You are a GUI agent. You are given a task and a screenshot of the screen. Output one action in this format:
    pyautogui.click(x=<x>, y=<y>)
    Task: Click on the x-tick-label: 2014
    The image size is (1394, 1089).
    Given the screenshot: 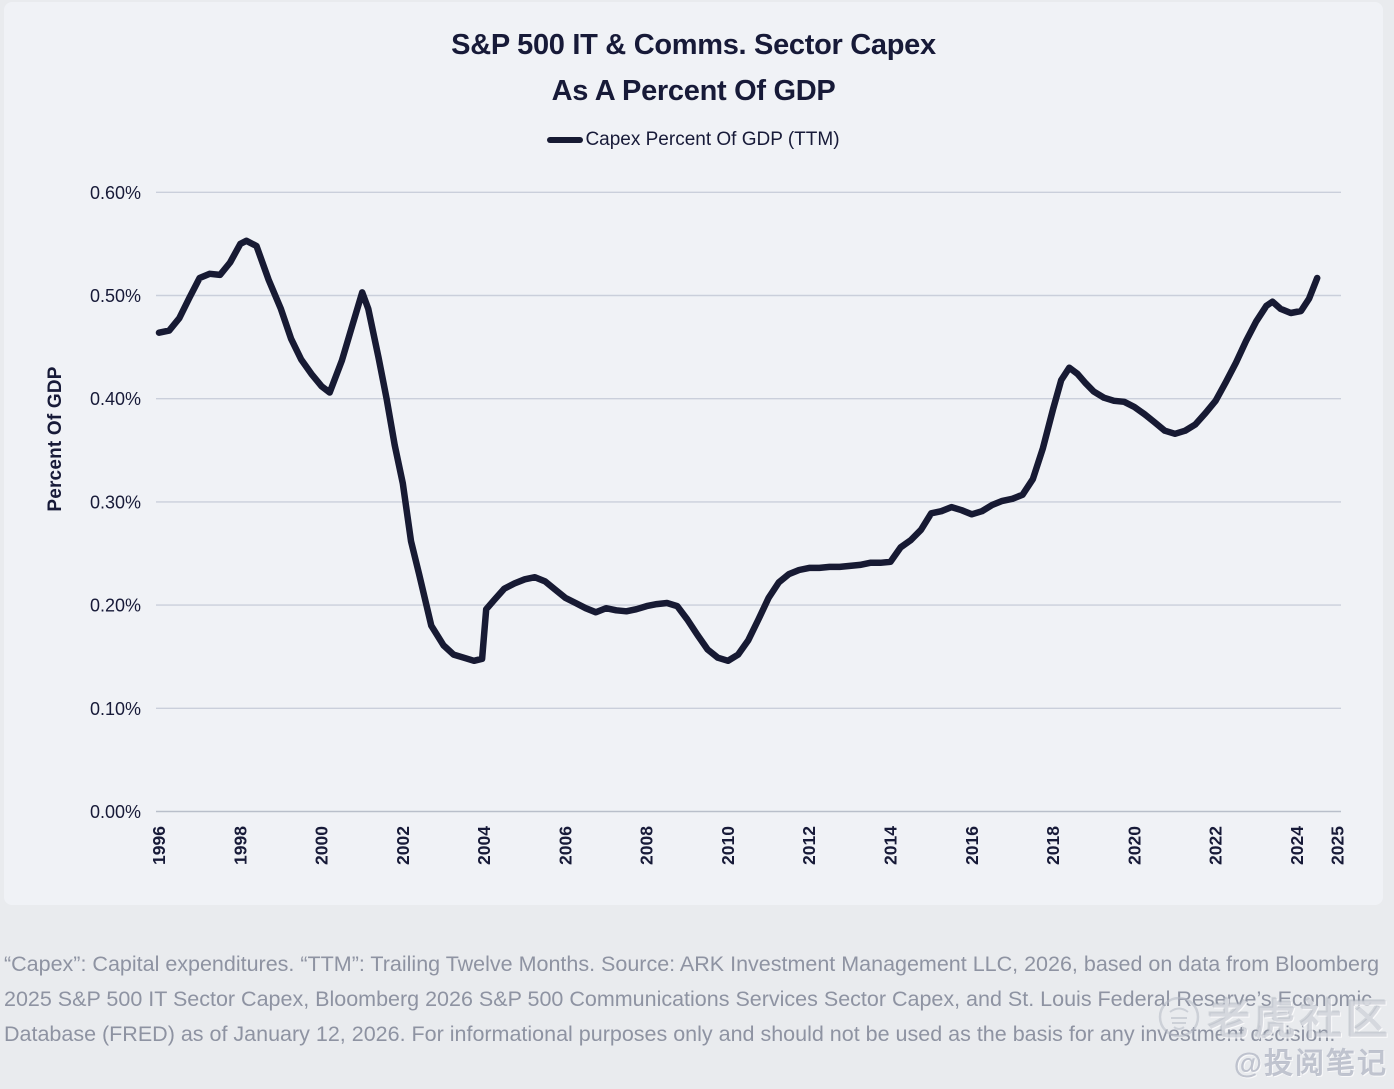 What is the action you would take?
    pyautogui.click(x=891, y=845)
    